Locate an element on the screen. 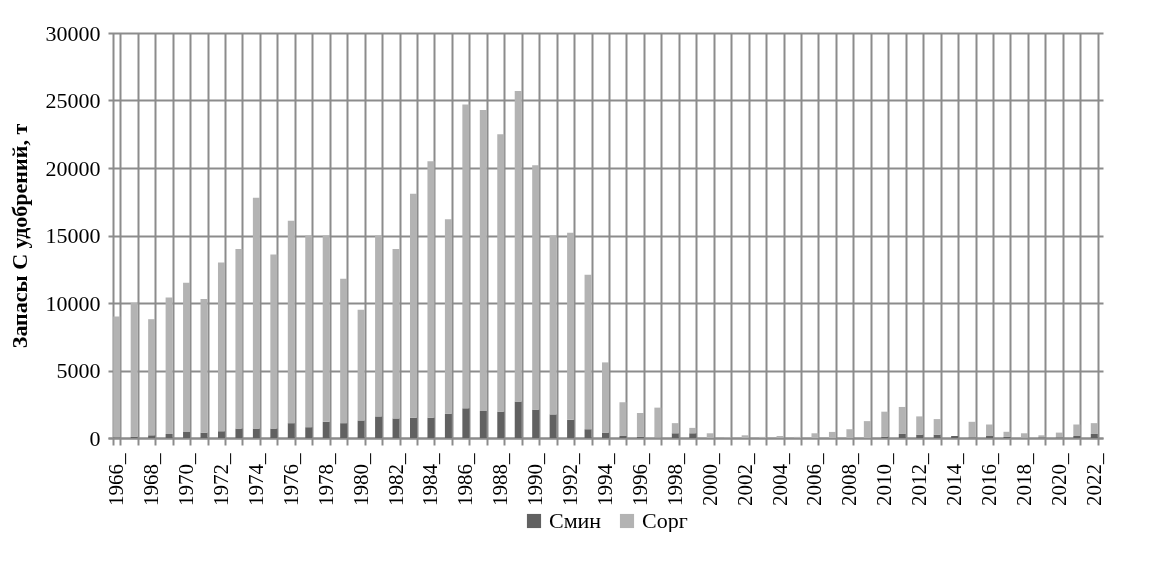 The width and height of the screenshot is (1150, 561). y-tick-label: 20000 is located at coordinates (73, 168).